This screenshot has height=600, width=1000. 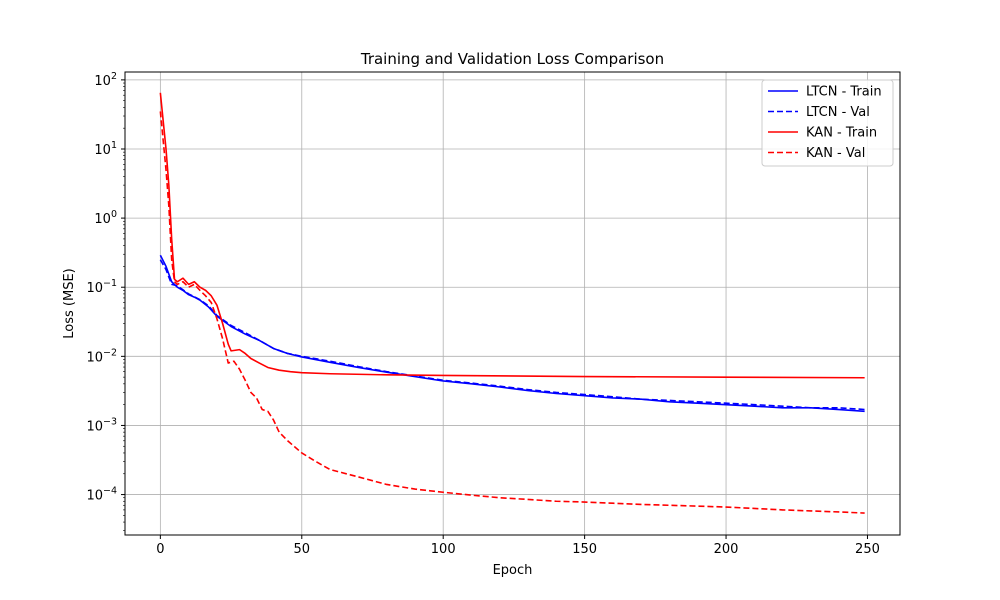 What do you see at coordinates (101, 356) in the screenshot?
I see `y-tick-label: 10⁻²` at bounding box center [101, 356].